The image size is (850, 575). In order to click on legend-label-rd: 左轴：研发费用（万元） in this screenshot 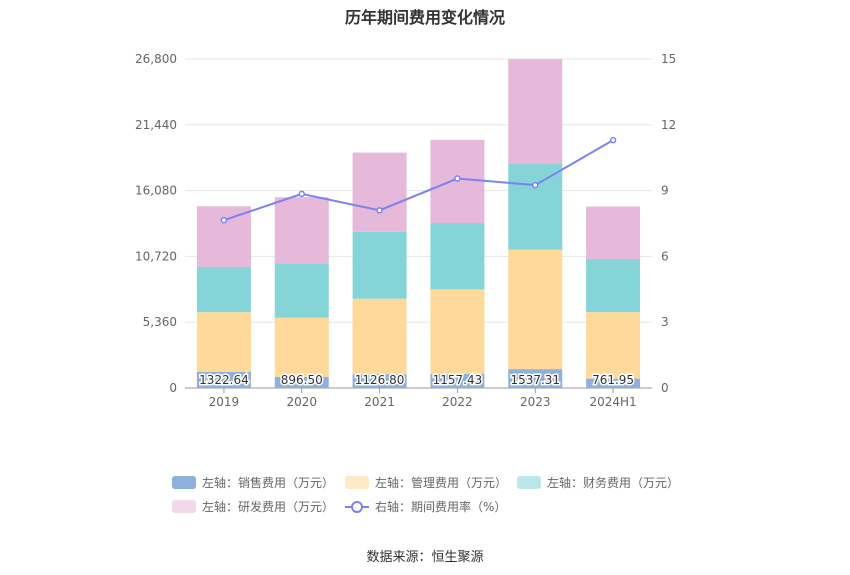, I will do `click(268, 507)`.